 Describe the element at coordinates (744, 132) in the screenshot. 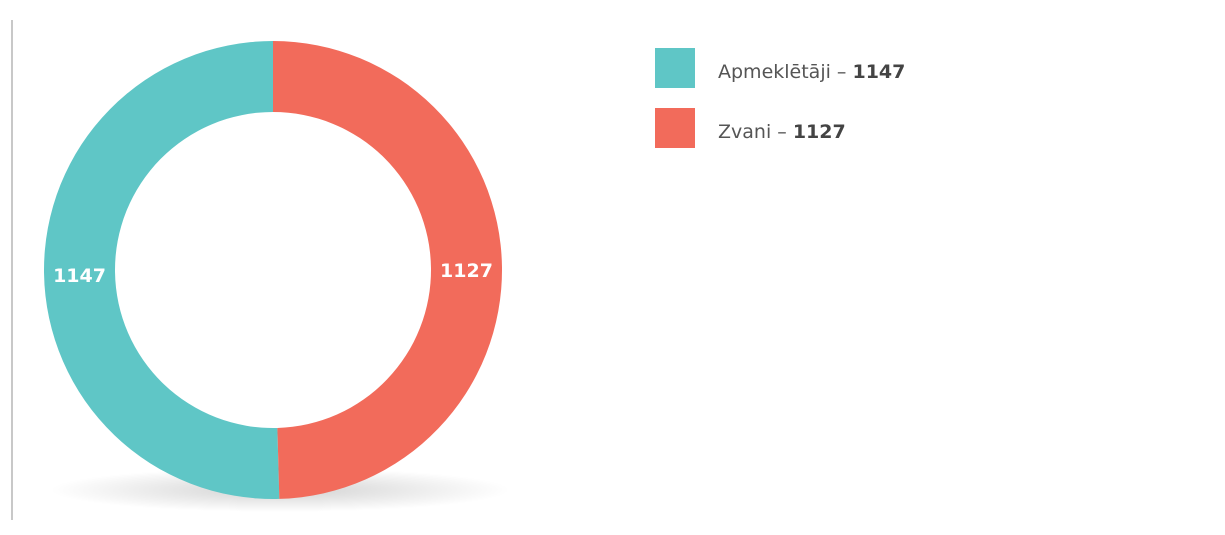

I see `legend-label: Zvani` at that location.